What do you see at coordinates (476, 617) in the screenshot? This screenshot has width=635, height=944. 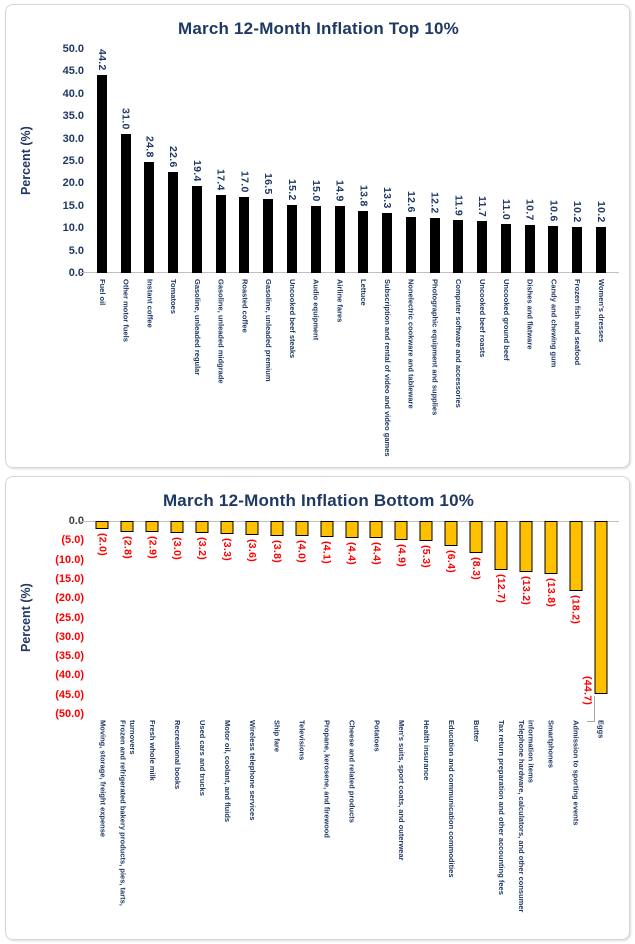 I see `bar-column: (8.3)` at bounding box center [476, 617].